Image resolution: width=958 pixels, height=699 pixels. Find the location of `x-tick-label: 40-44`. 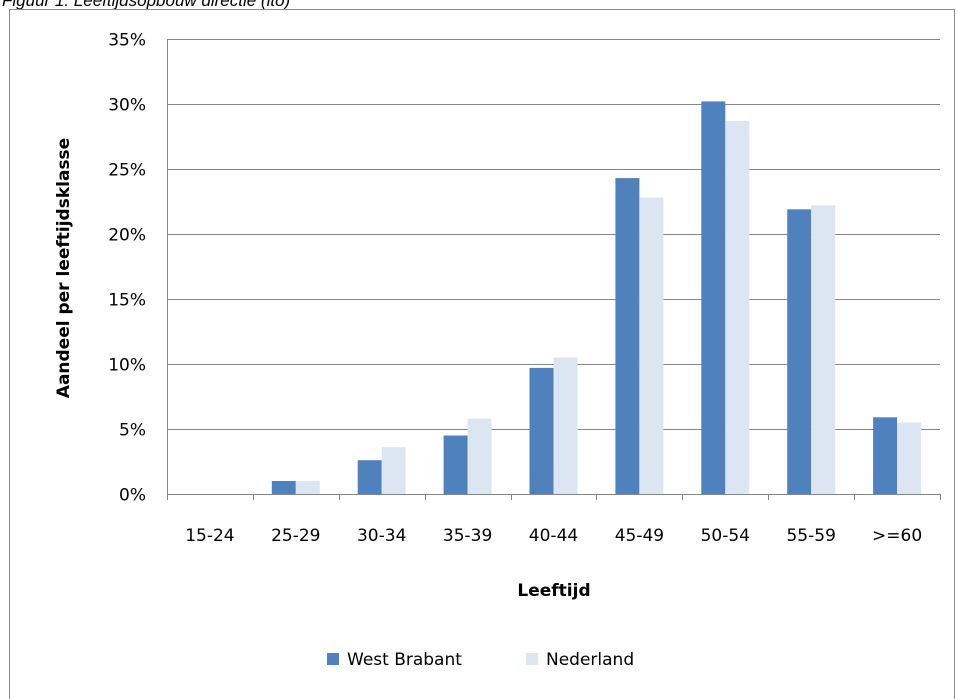

x-tick-label: 40-44 is located at coordinates (553, 536).